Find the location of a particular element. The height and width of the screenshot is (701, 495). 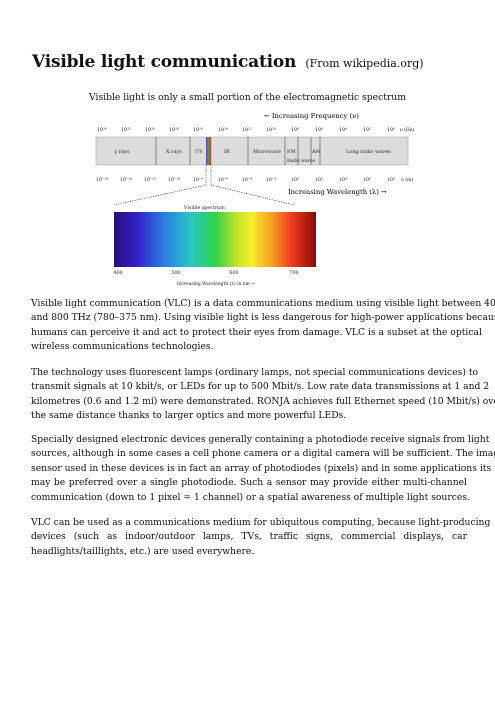

freq-tick-5: 10¹⁴ is located at coordinates (223, 130).